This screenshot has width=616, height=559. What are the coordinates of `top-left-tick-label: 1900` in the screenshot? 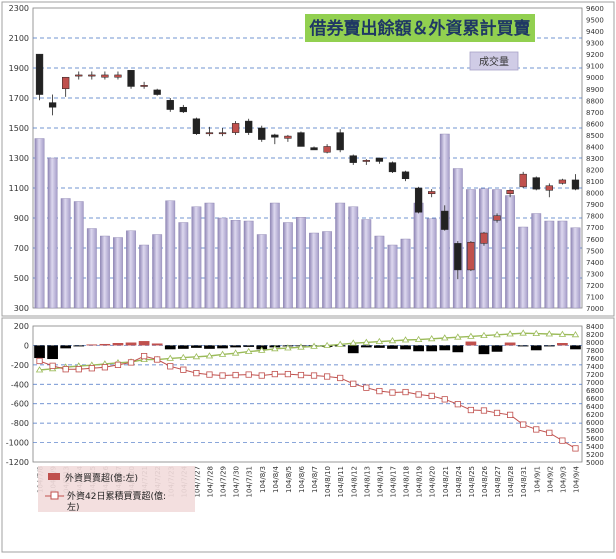 It's located at (19, 68).